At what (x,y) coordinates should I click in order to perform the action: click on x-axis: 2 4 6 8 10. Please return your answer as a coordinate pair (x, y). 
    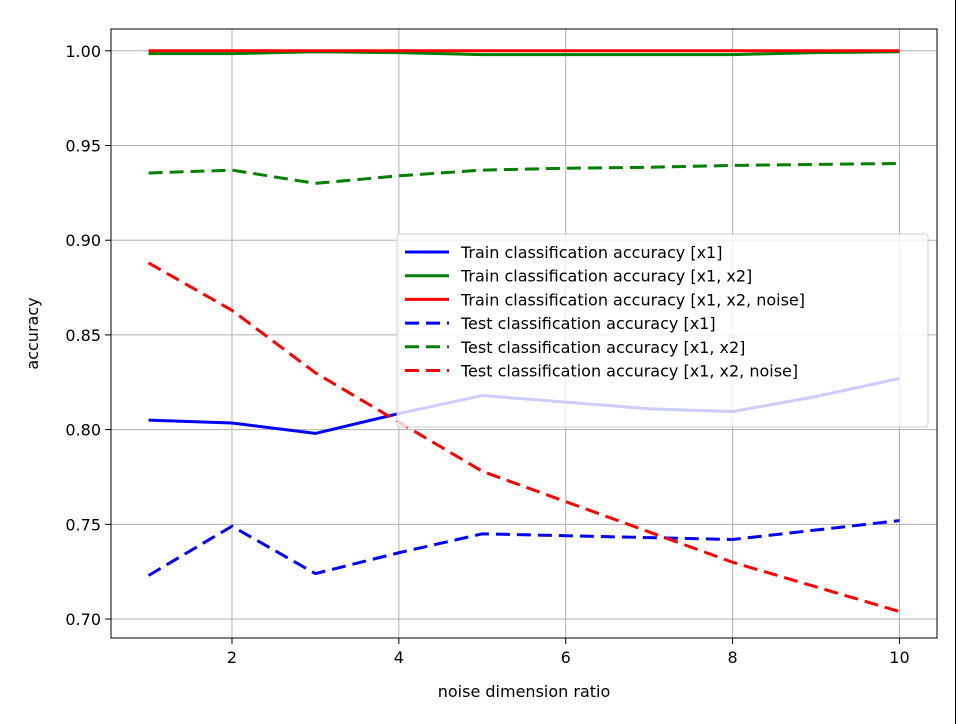
    Looking at the image, I should click on (568, 652).